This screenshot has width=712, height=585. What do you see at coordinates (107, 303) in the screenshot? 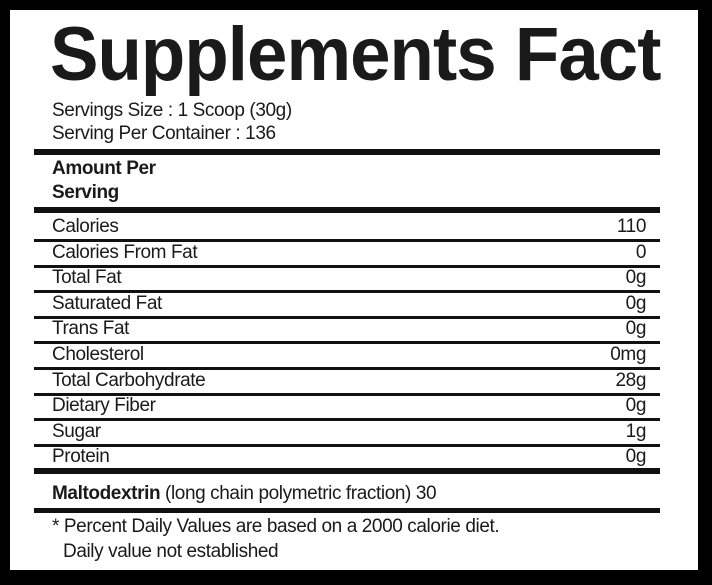
I see `nutrient-name: Saturated Fat` at bounding box center [107, 303].